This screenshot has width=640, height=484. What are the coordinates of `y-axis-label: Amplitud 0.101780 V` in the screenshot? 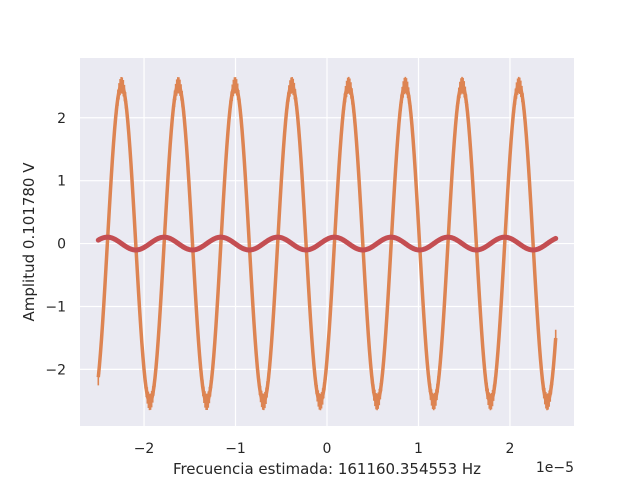 It's located at (29, 242).